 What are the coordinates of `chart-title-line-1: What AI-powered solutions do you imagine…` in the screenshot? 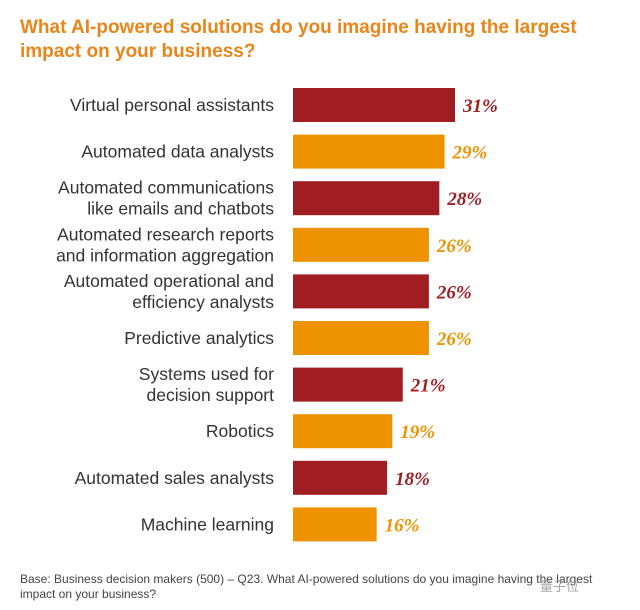 It's located at (298, 27).